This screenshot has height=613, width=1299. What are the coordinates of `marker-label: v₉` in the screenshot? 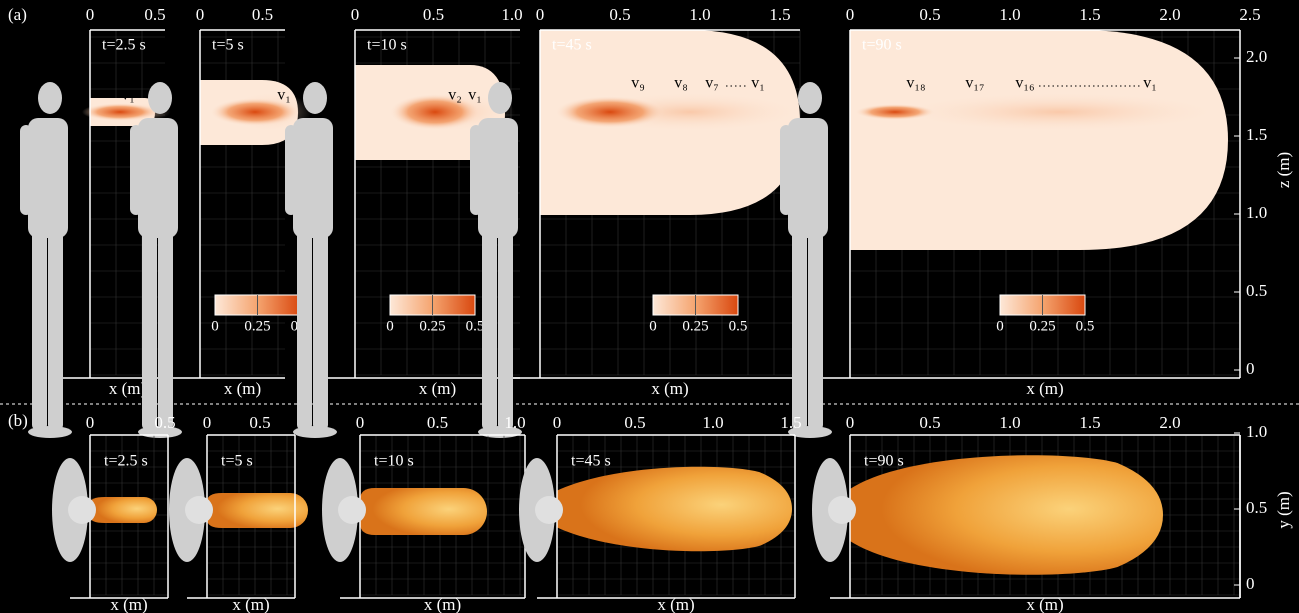 It's located at (638, 83).